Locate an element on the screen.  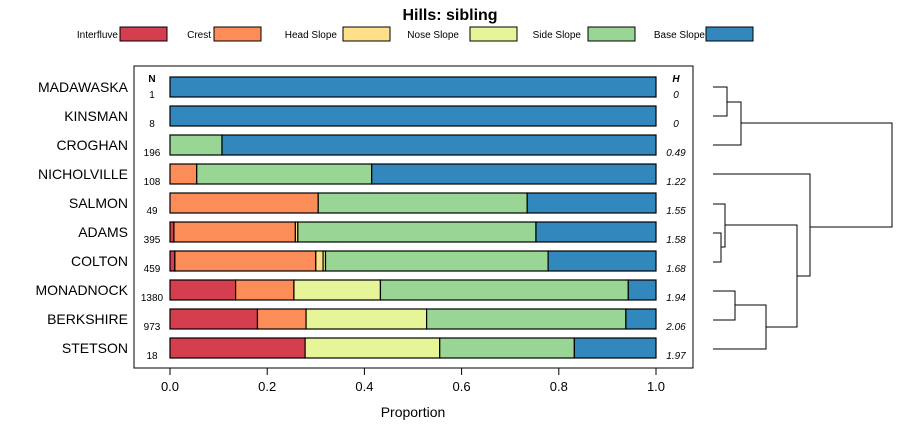
row-h-value: 0.49 is located at coordinates (676, 153).